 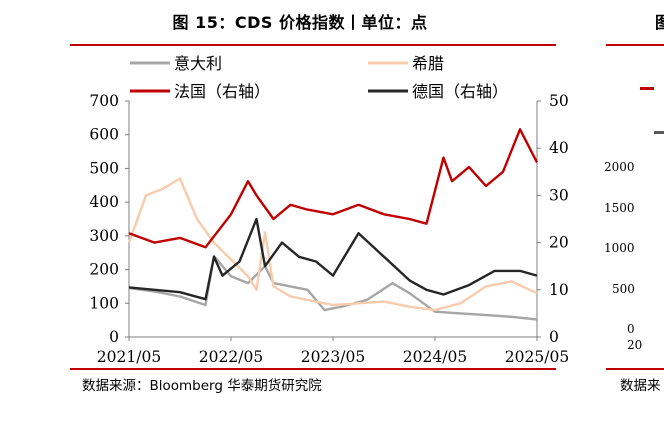 What do you see at coordinates (635, 345) in the screenshot?
I see `next-xtick: 20` at bounding box center [635, 345].